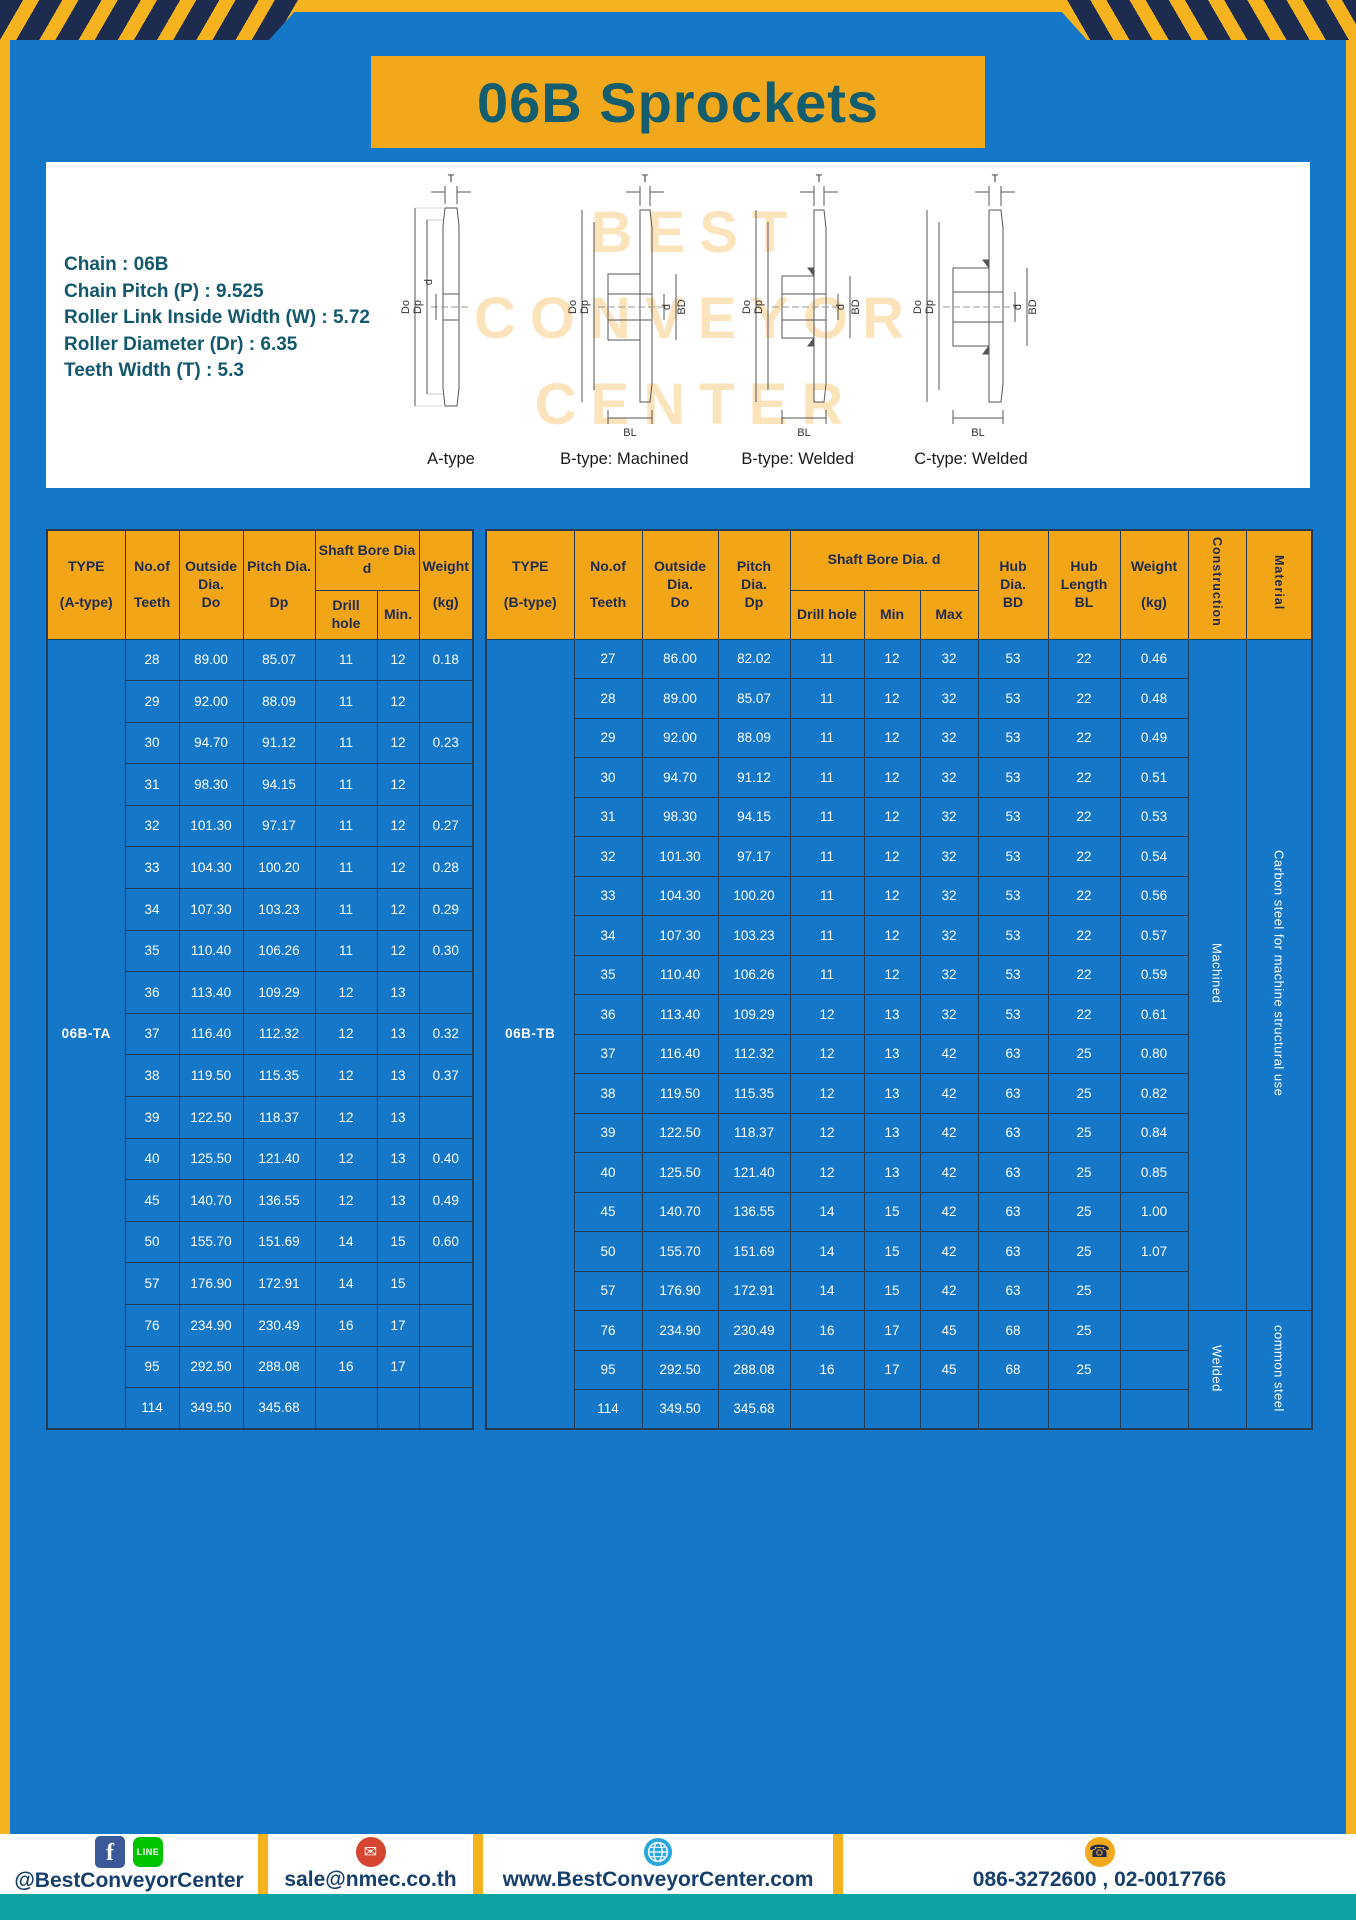 The width and height of the screenshot is (1356, 1920). Describe the element at coordinates (211, 1367) in the screenshot. I see `data-cell: 292.50` at that location.